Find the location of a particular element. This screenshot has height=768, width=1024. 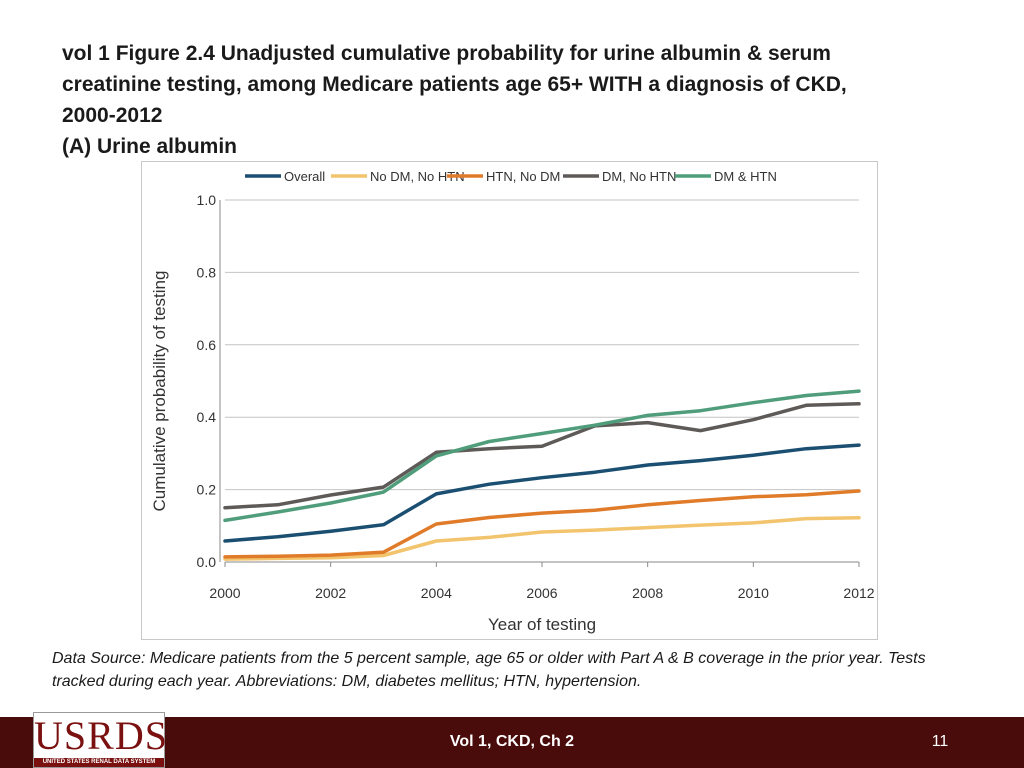

title-line-4: (A) Urine albumin is located at coordinates (150, 146).